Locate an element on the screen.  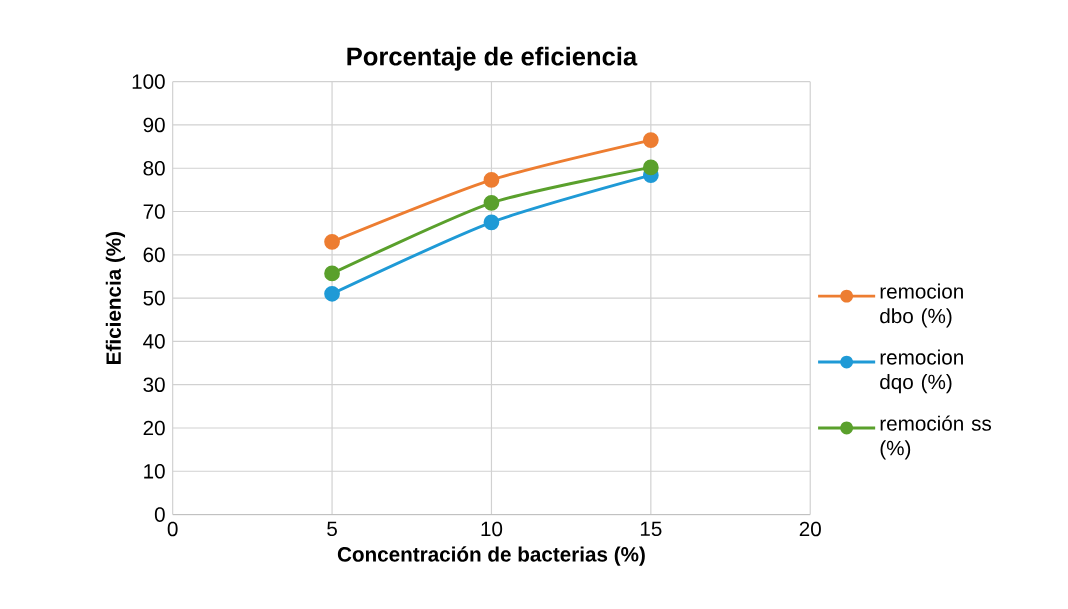
y-tick-label: 100 is located at coordinates (148, 81).